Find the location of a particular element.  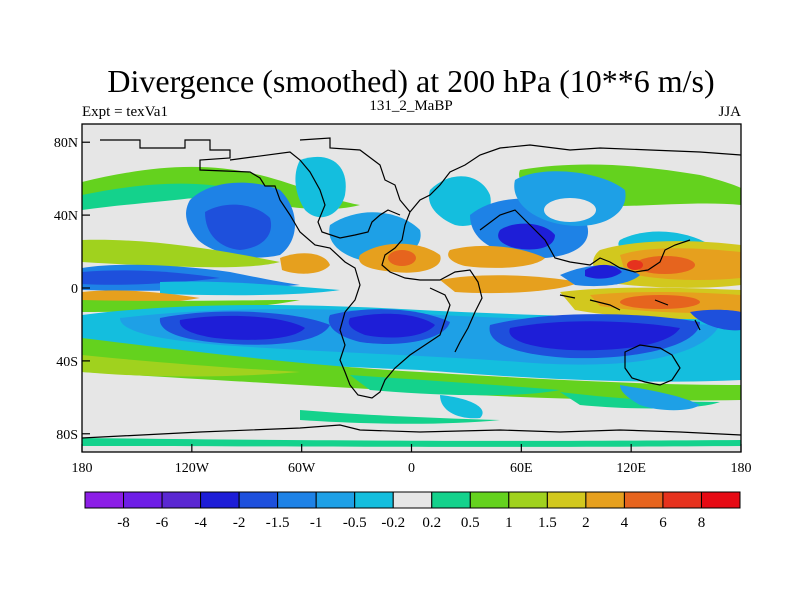

x-tick-label: 60W is located at coordinates (302, 468).